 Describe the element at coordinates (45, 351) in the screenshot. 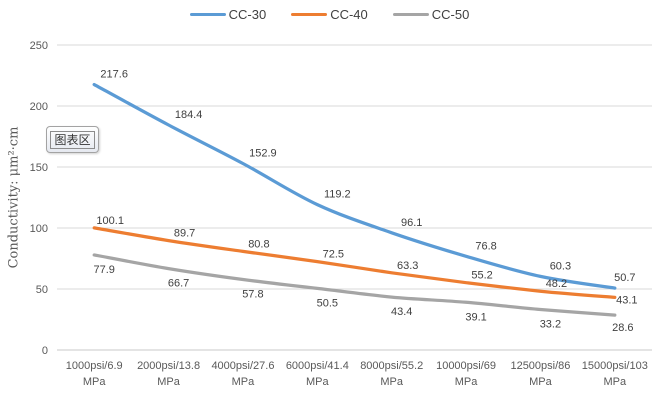

I see `y-tick-label-0: 0` at that location.